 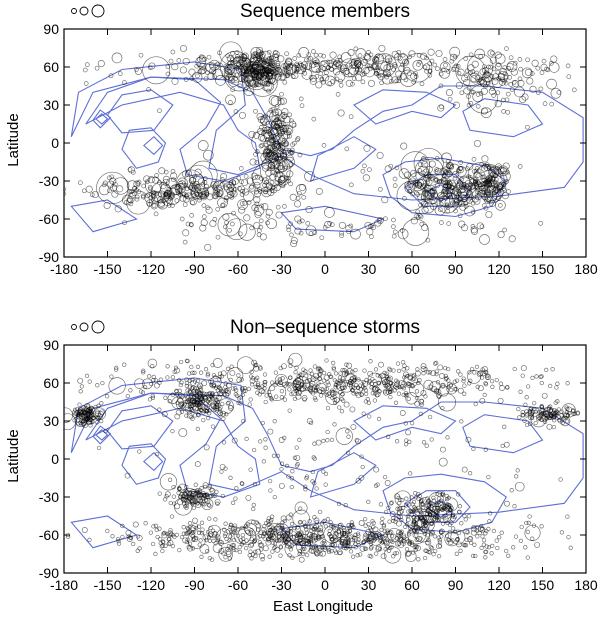 I want to click on x-tick-label: 90, so click(x=456, y=269).